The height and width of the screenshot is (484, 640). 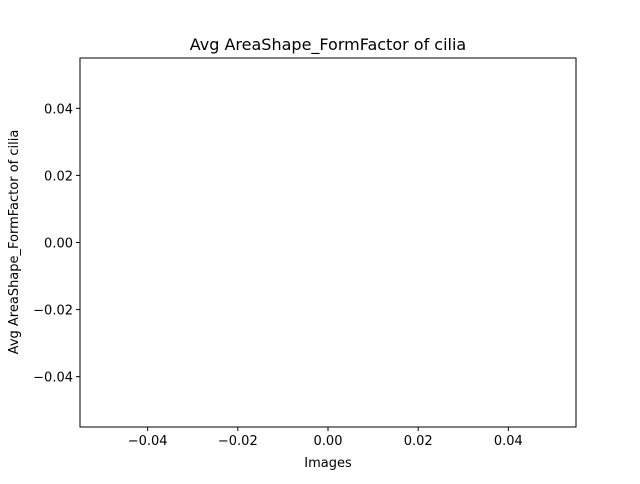 What do you see at coordinates (328, 45) in the screenshot?
I see `chart-title: Avg AreaShape_FormFactor of cilia` at bounding box center [328, 45].